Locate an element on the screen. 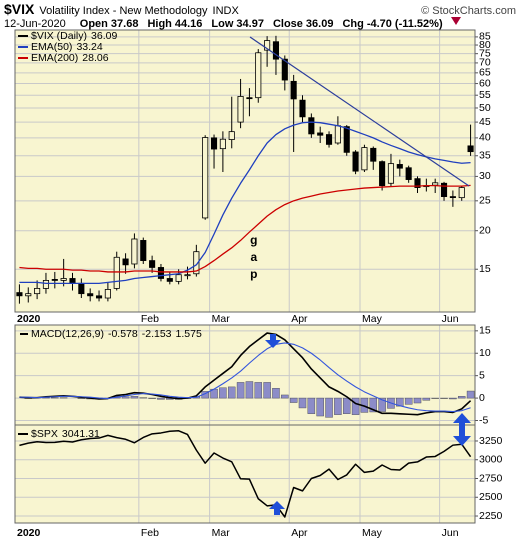  y-tick-label: 80 is located at coordinates (485, 45).